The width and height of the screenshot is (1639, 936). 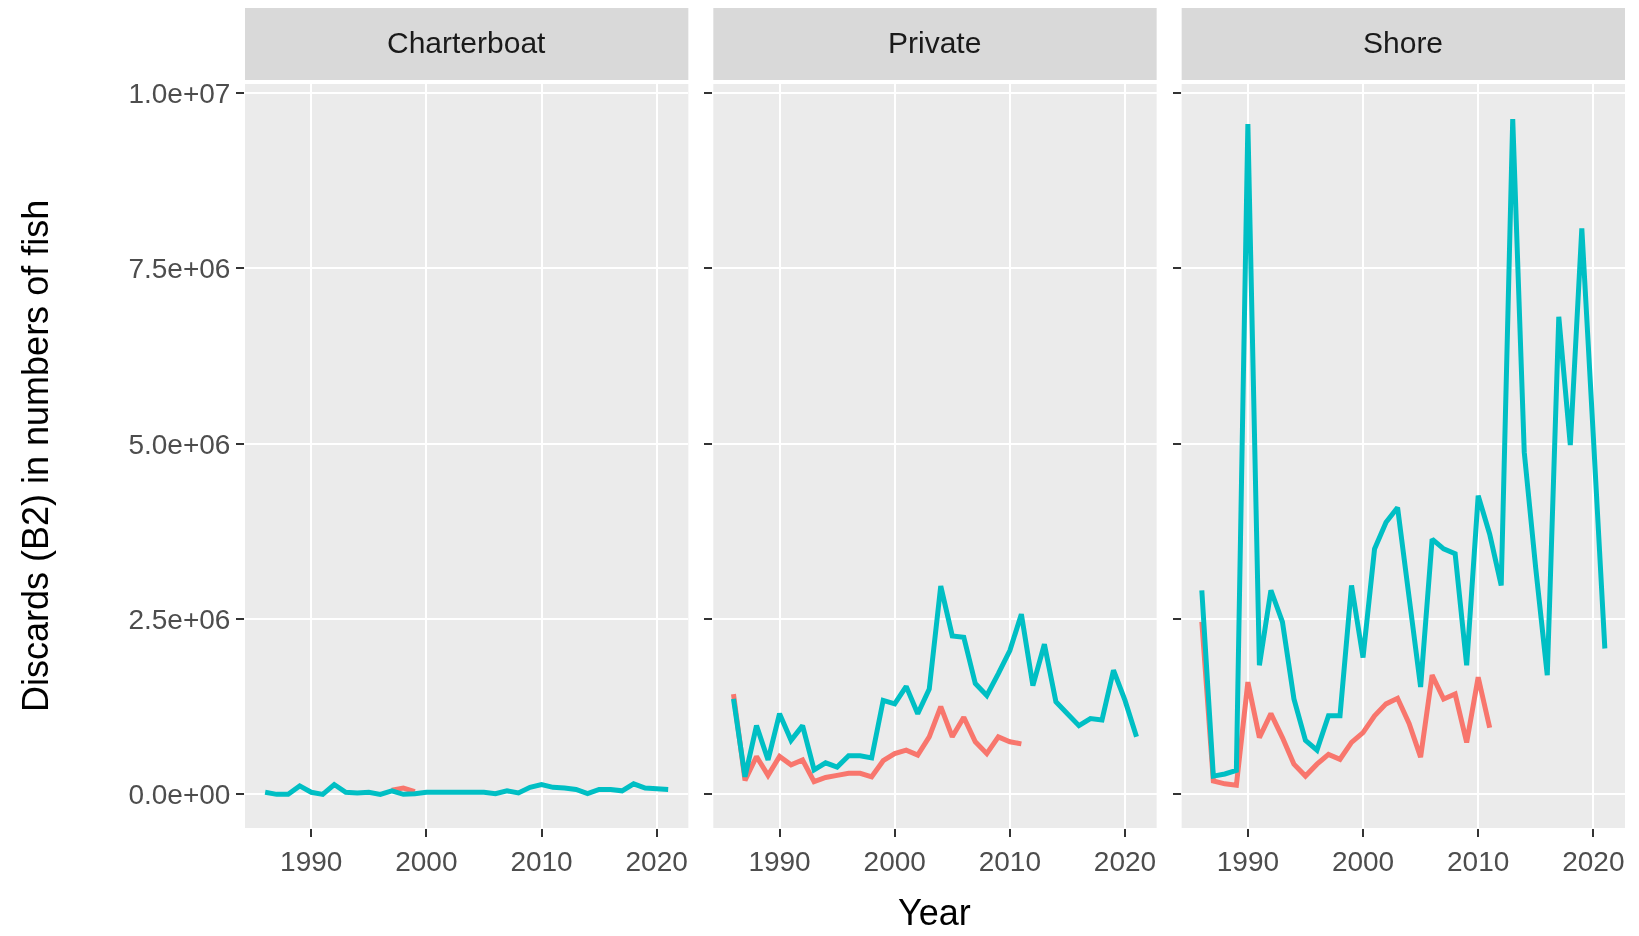 What do you see at coordinates (179, 93) in the screenshot?
I see `y-tick-label: 1.0e+07` at bounding box center [179, 93].